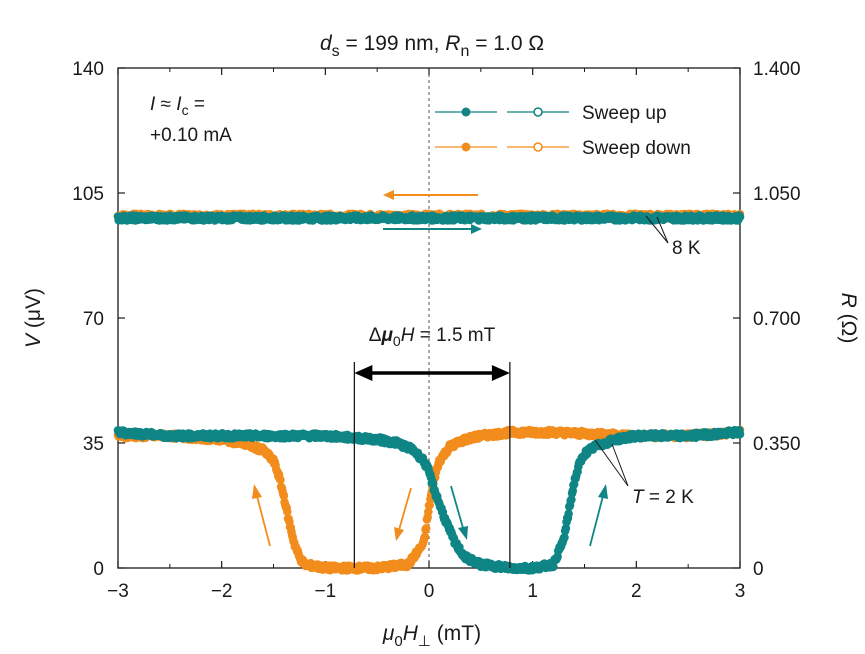 This screenshot has width=865, height=654. What do you see at coordinates (636, 591) in the screenshot?
I see `x-tick-label: 2` at bounding box center [636, 591].